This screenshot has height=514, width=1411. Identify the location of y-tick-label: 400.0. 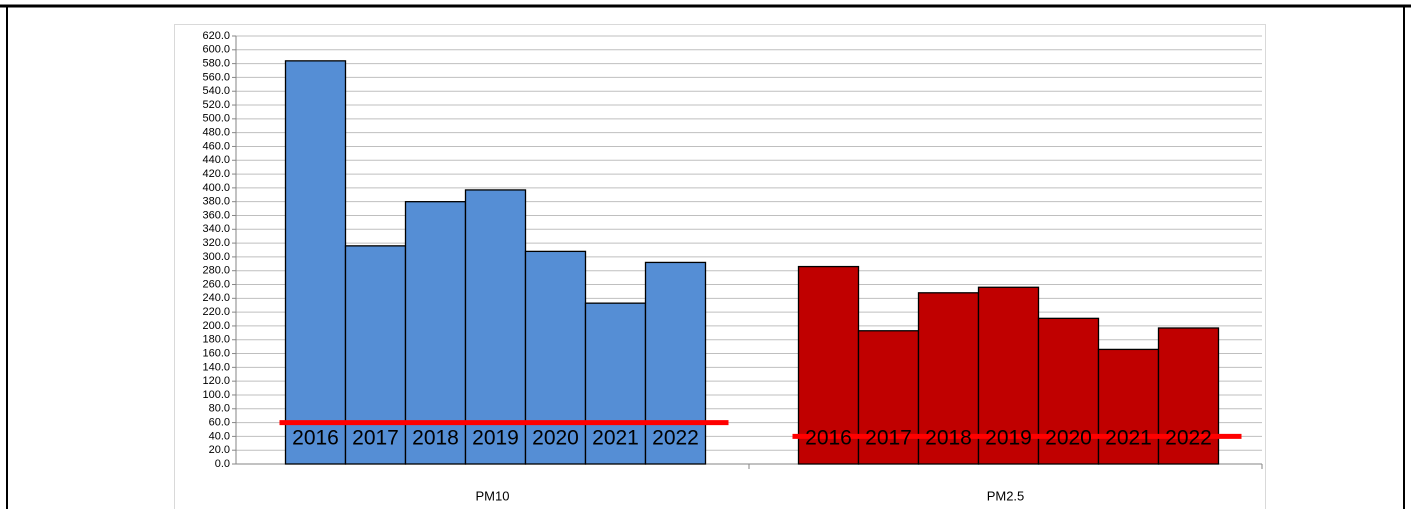
(216, 188).